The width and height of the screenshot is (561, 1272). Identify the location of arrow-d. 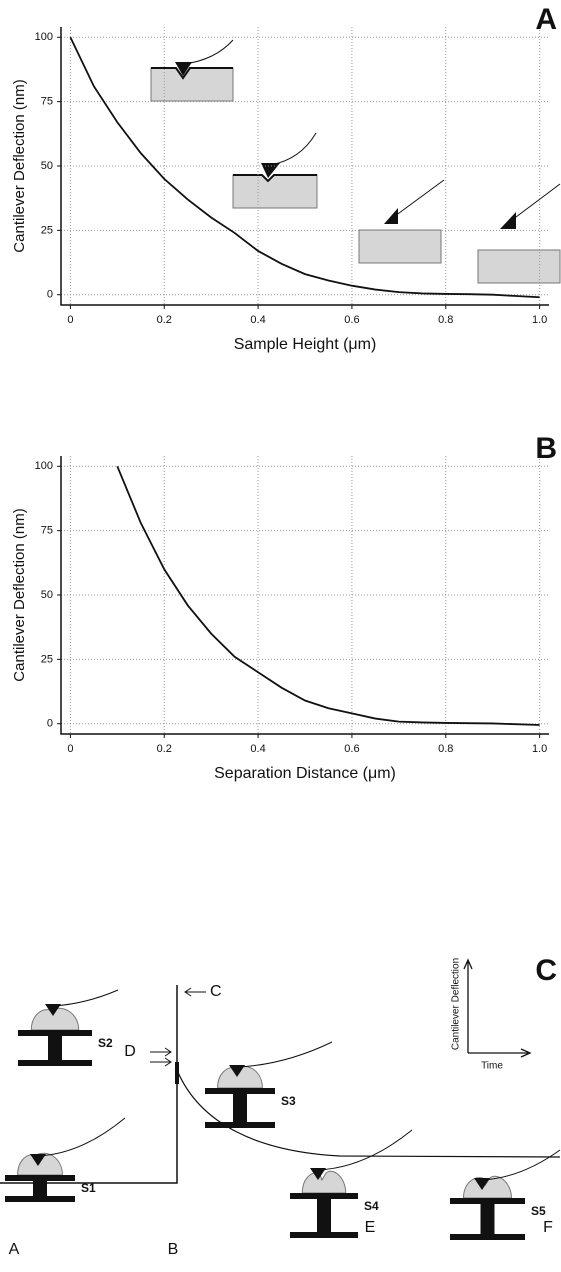
(161, 1057).